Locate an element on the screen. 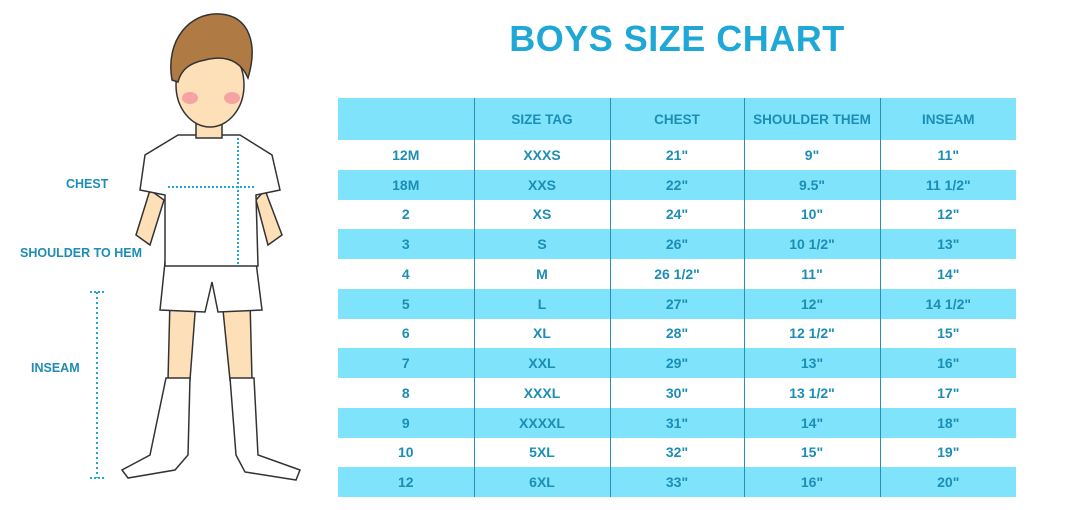  table-row: 3 S 26" 10 1/2" 13" is located at coordinates (677, 244).